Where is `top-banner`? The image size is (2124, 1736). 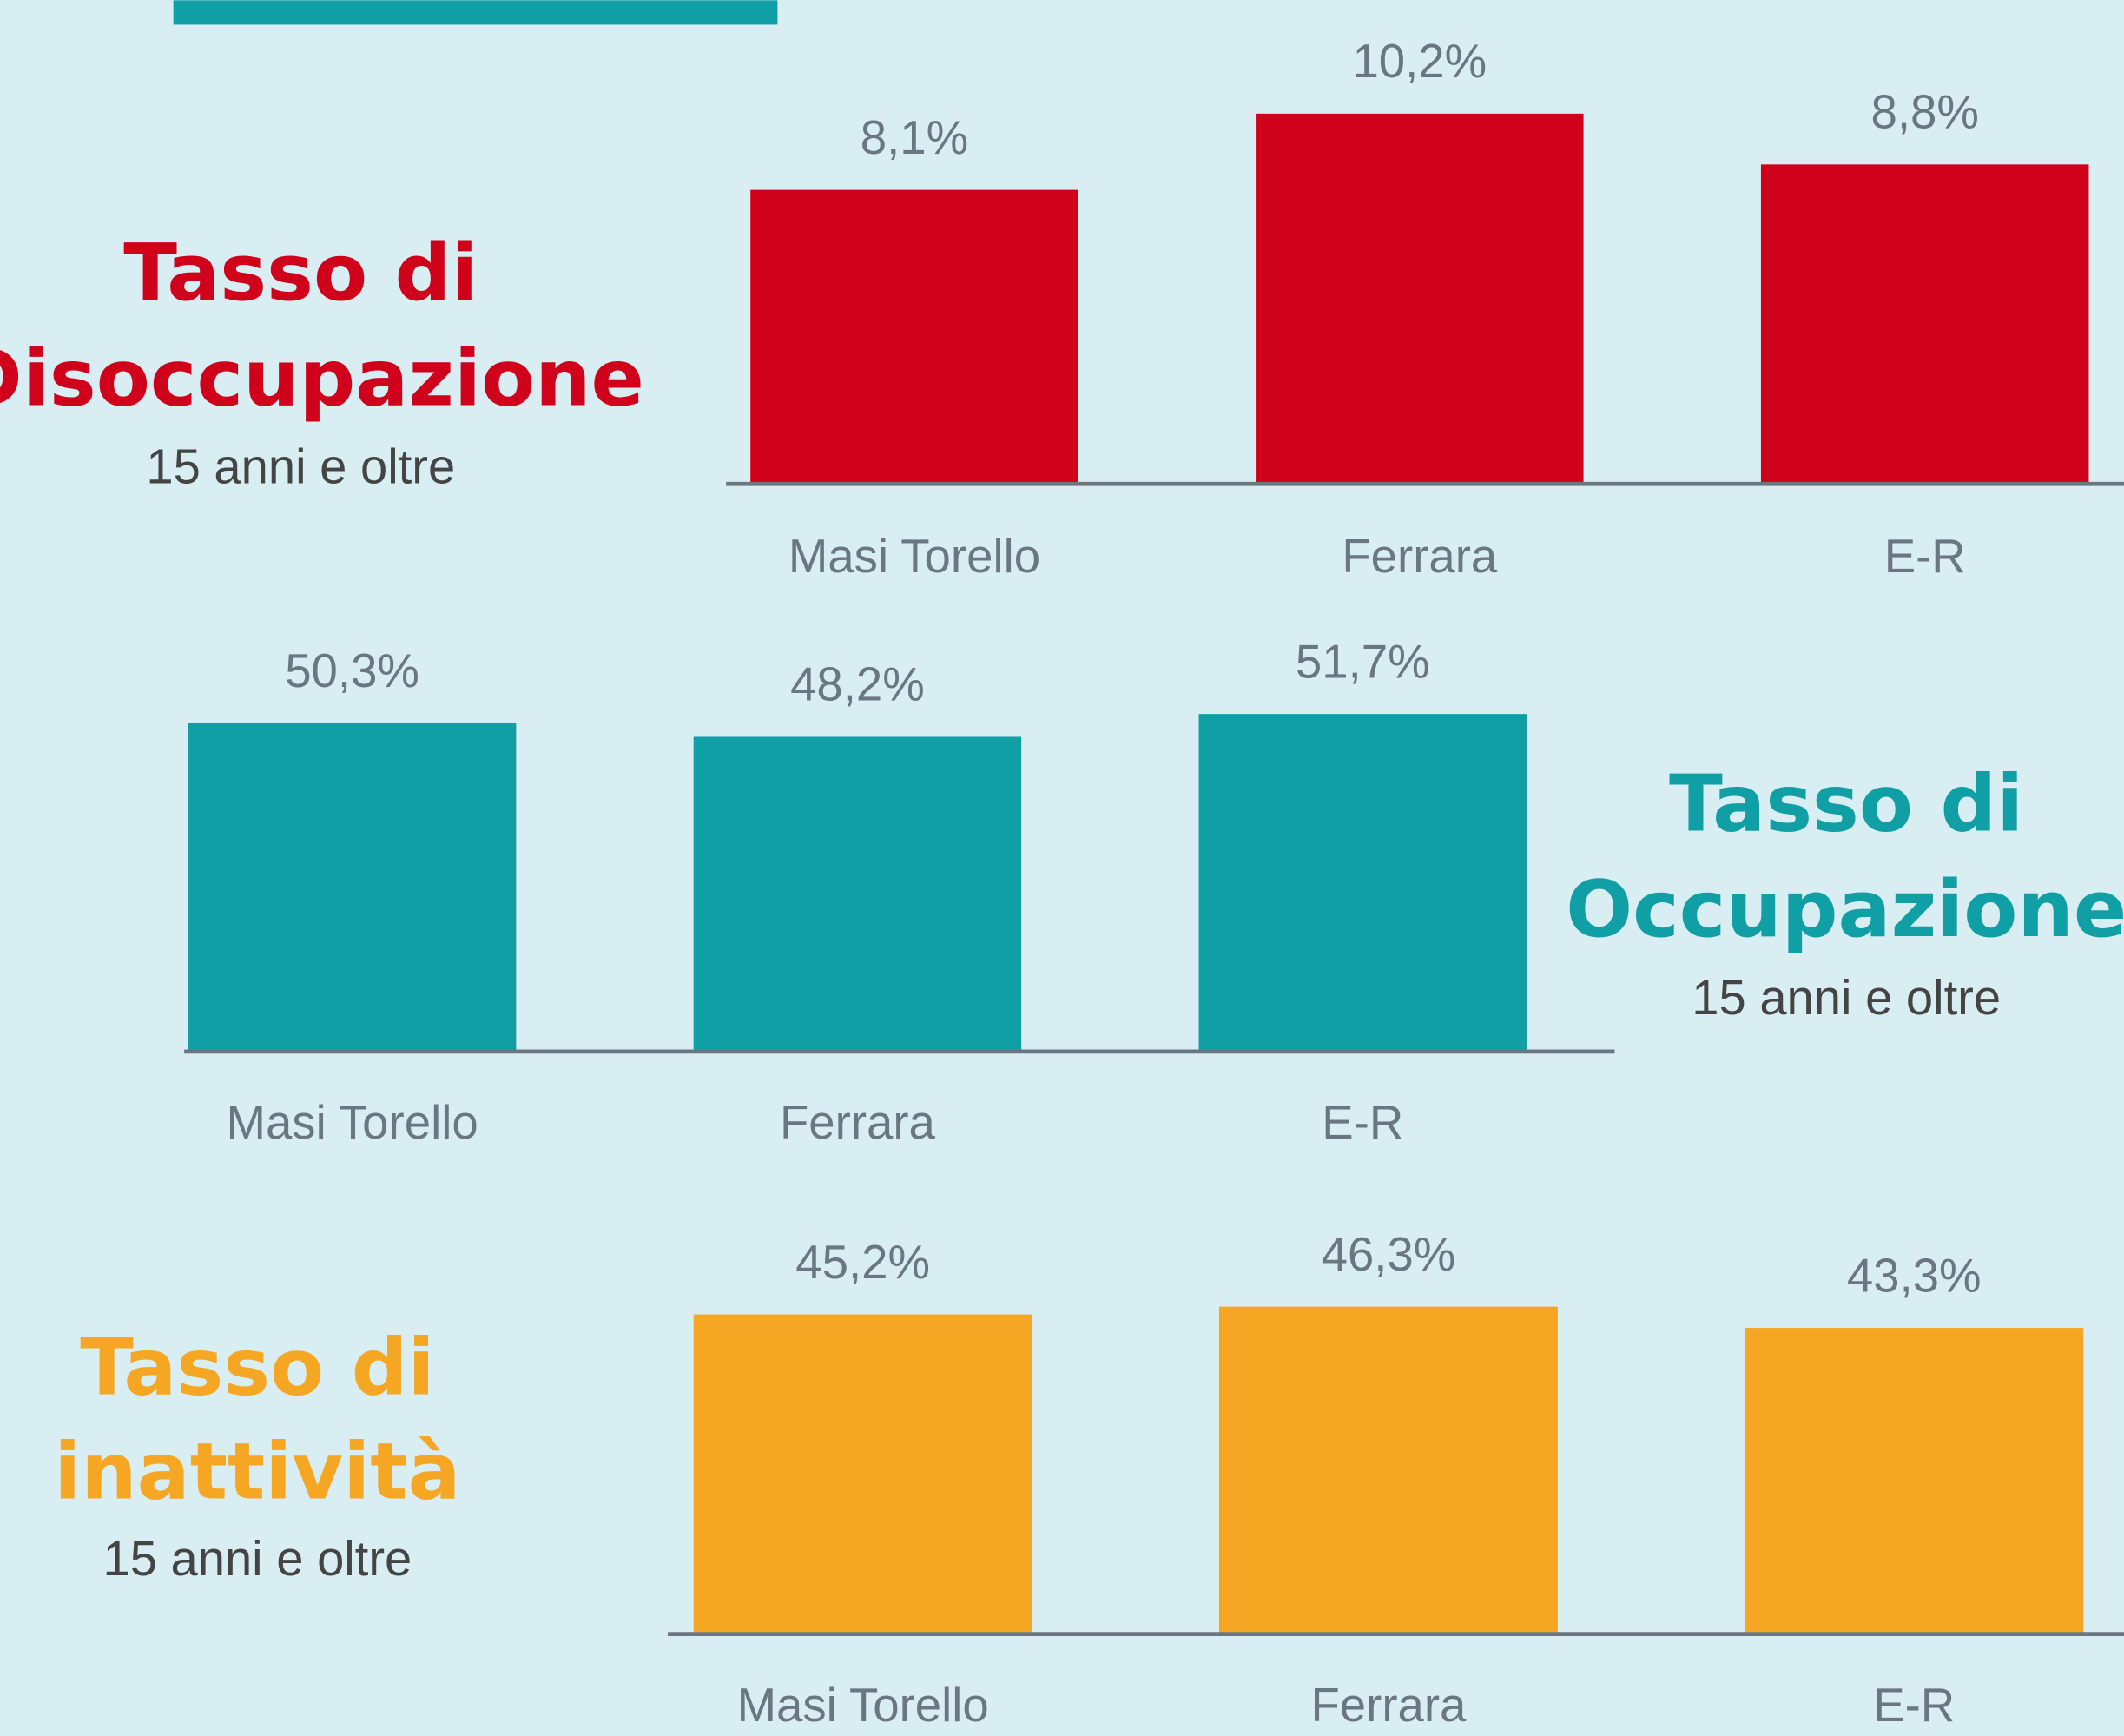 top-banner is located at coordinates (475, 12).